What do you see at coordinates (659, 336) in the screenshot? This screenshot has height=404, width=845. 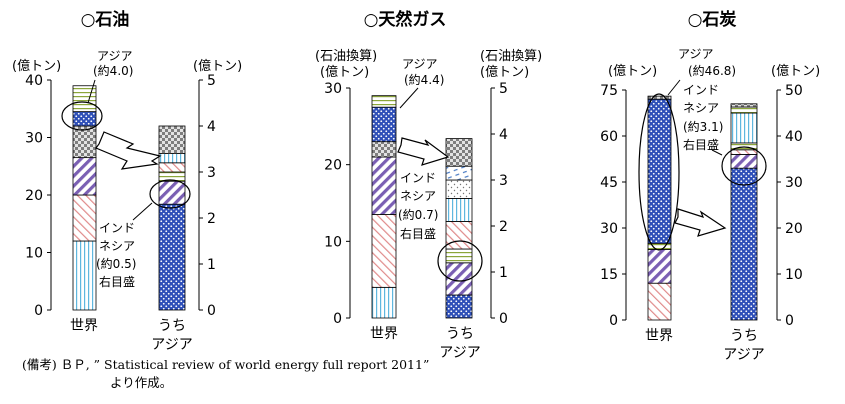 I see `coal-cat-world: 世界` at bounding box center [659, 336].